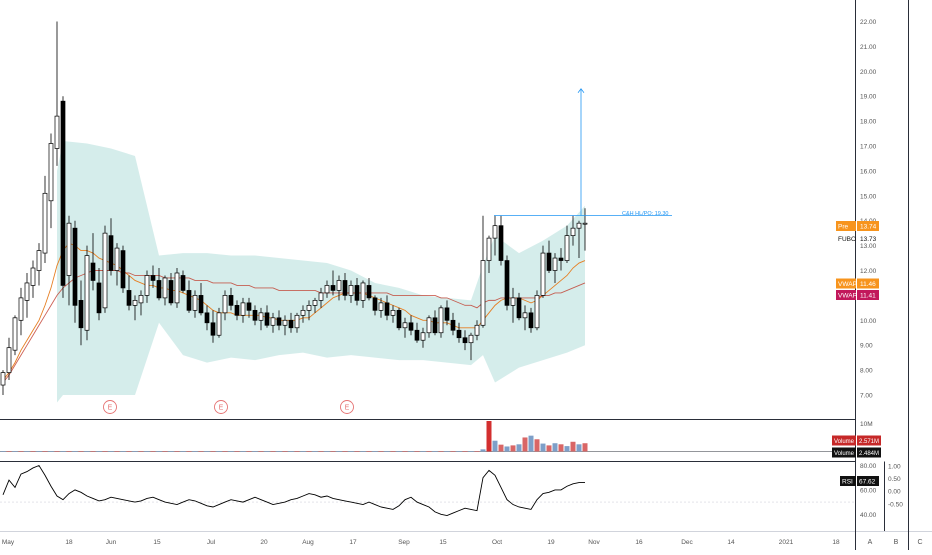 This screenshot has height=555, width=932. What do you see at coordinates (868, 147) in the screenshot?
I see `price-tick-label: 17.00` at bounding box center [868, 147].